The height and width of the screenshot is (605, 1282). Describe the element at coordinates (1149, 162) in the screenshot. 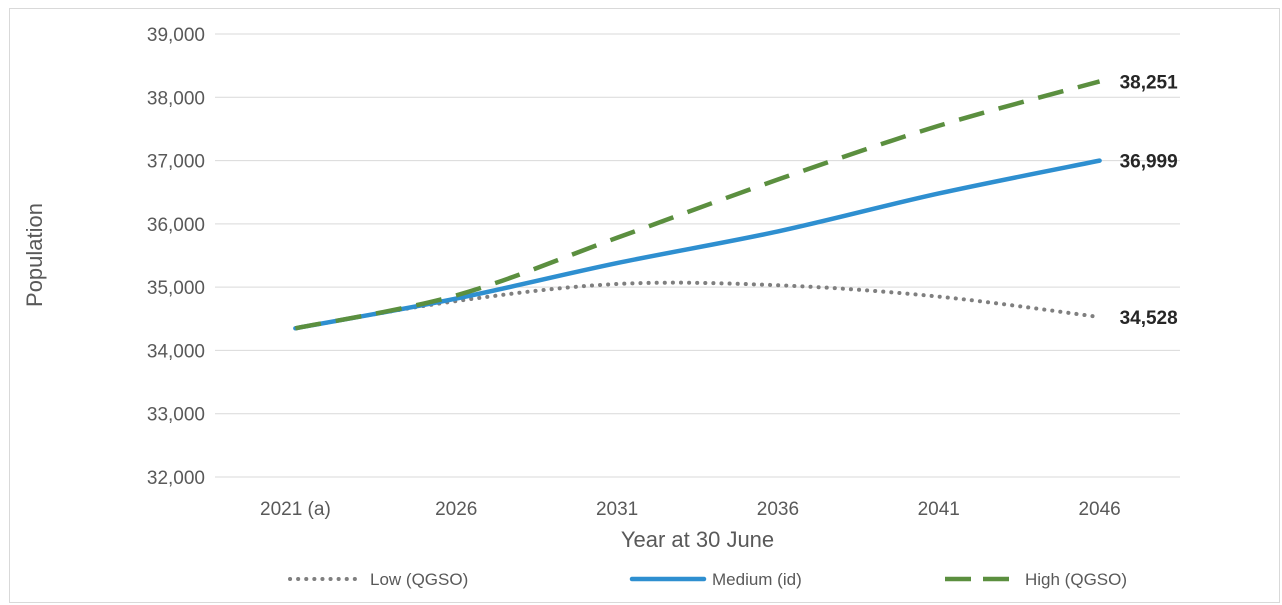

I see `end-value-label: 36,999` at that location.